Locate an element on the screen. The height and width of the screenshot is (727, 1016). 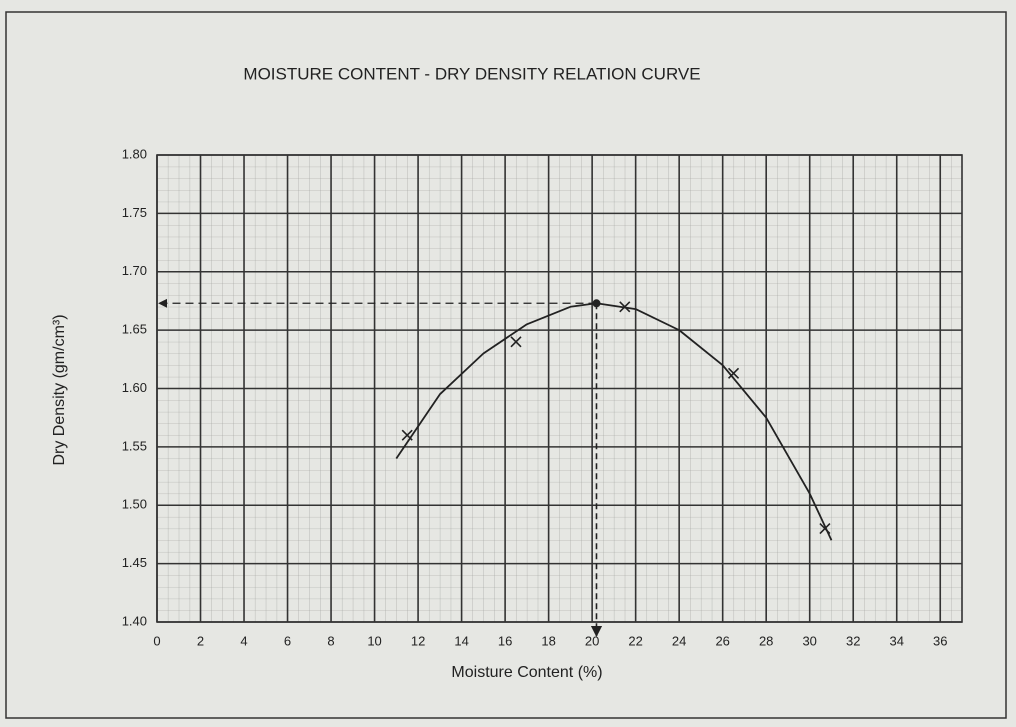
y-tick-label: 1.65 is located at coordinates (134, 329).